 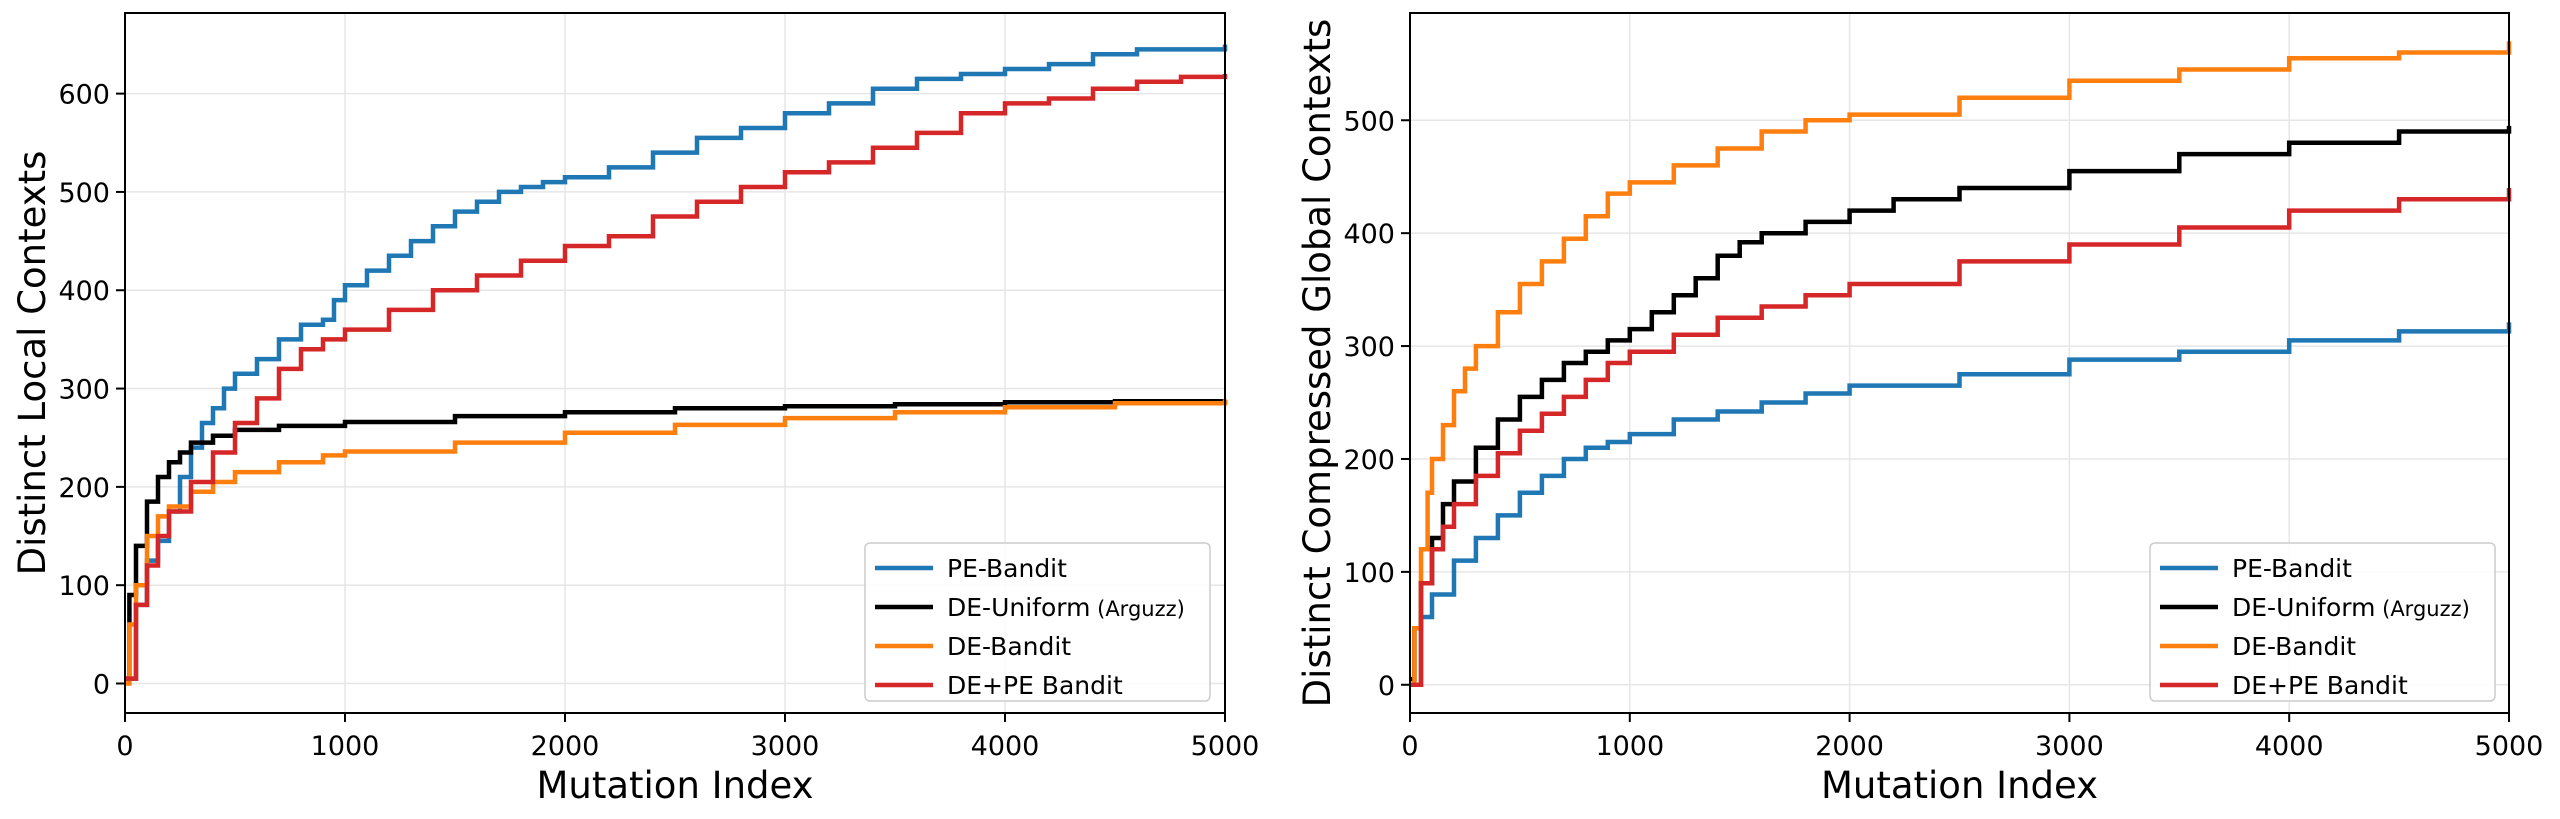 I want to click on y-axis-label: Distinct Local Contexts, so click(x=32, y=363).